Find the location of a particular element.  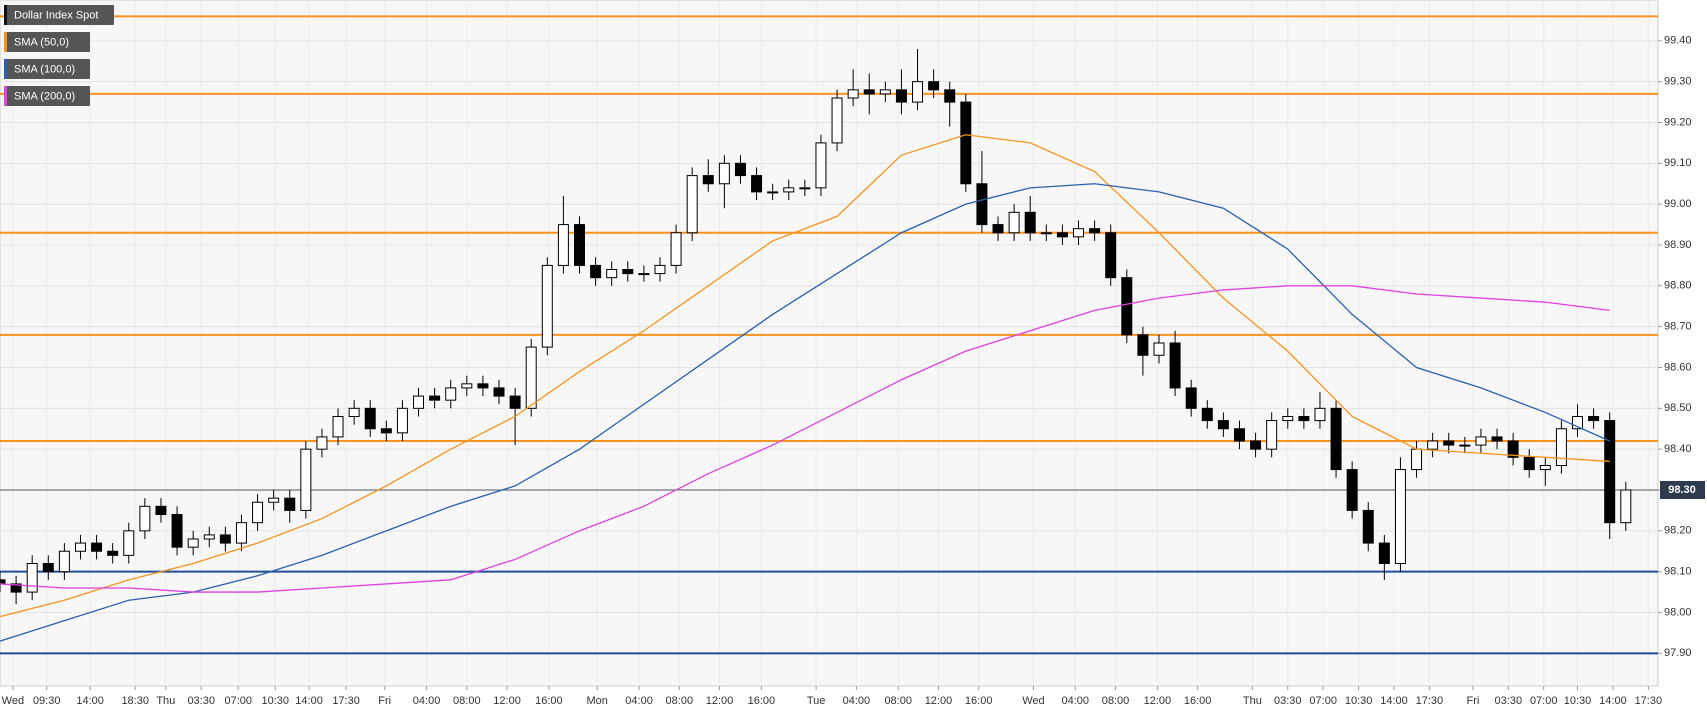

x-tick-label: 17:30 is located at coordinates (1649, 701).